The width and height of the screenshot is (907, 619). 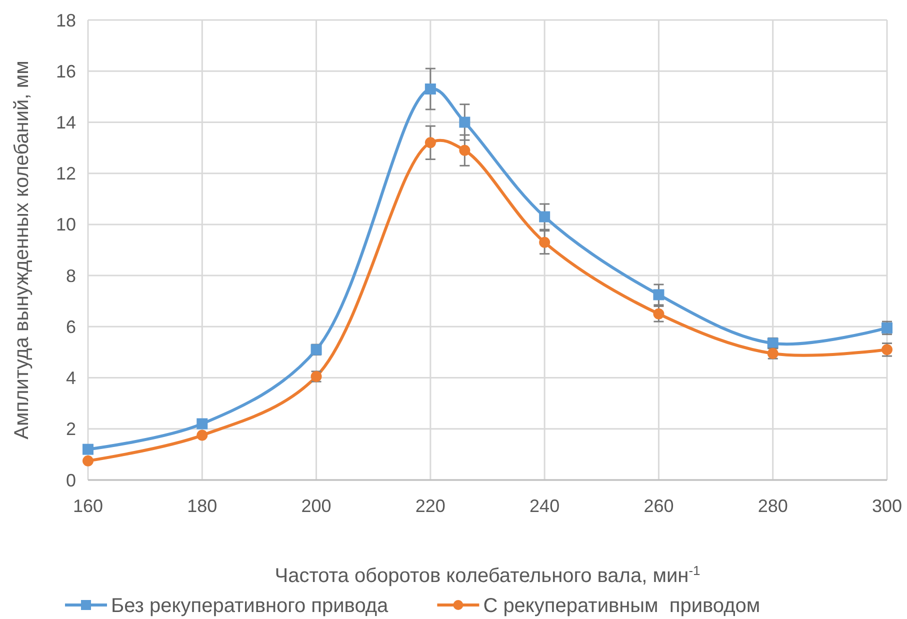 I want to click on y-tick-label: 8, so click(x=71, y=276).